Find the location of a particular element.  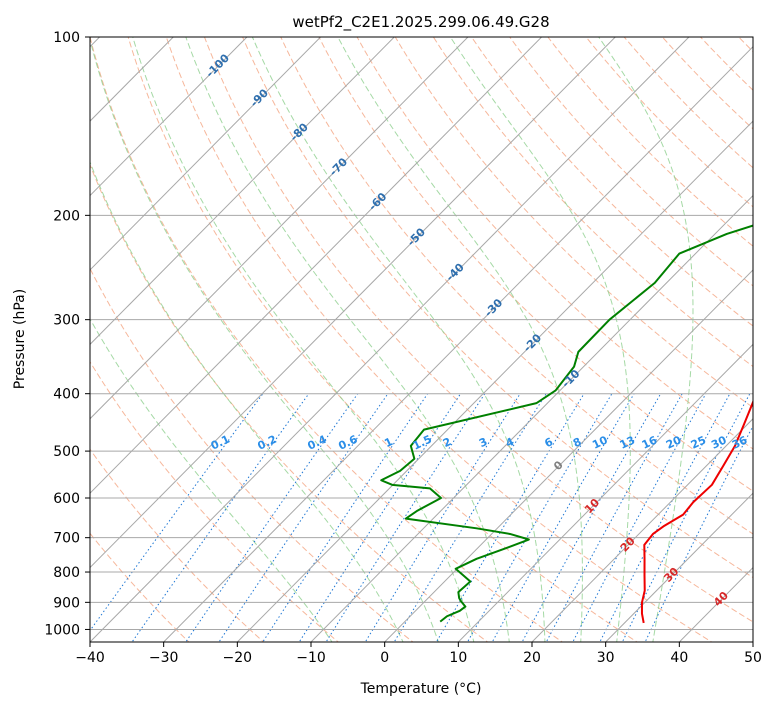

mixing-ratio-label: 3 is located at coordinates (483, 442).